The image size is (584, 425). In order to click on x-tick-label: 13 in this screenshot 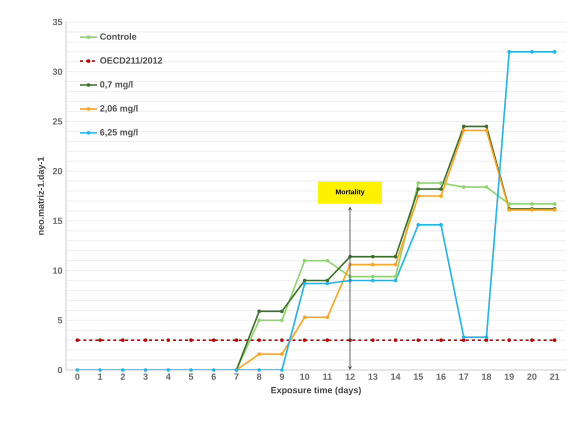, I will do `click(373, 377)`.